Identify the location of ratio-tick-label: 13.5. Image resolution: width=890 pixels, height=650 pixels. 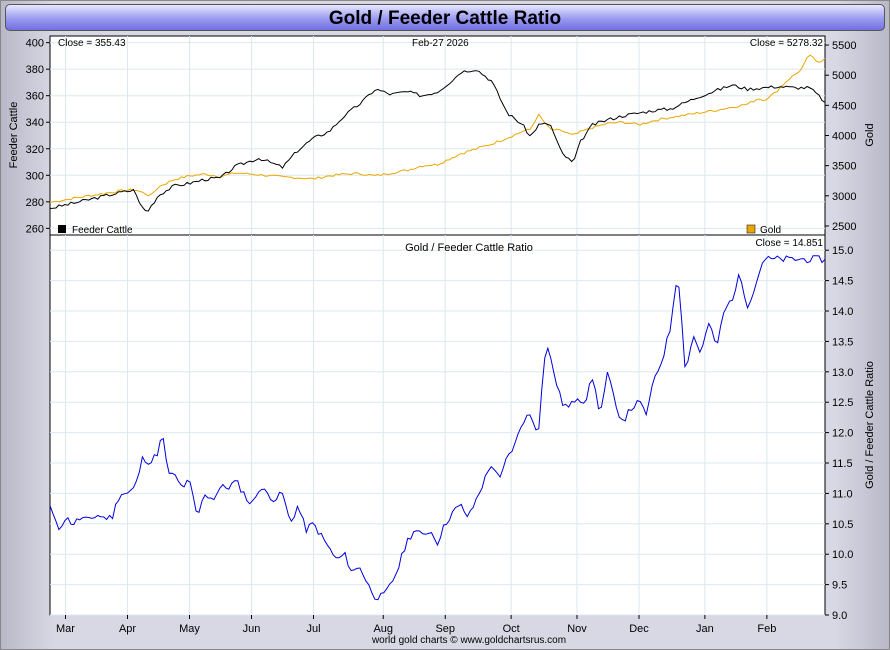
(842, 342).